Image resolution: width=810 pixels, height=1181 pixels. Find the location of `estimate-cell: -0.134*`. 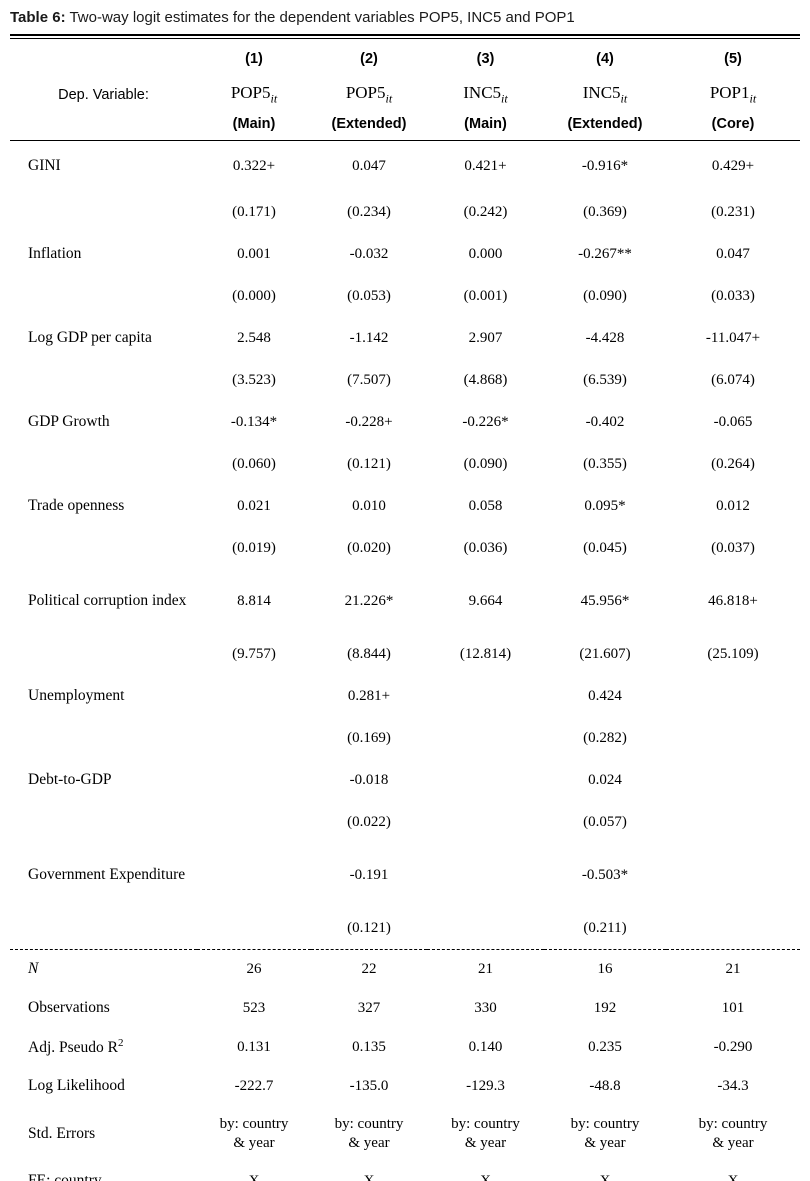

estimate-cell: -0.134* is located at coordinates (254, 421).